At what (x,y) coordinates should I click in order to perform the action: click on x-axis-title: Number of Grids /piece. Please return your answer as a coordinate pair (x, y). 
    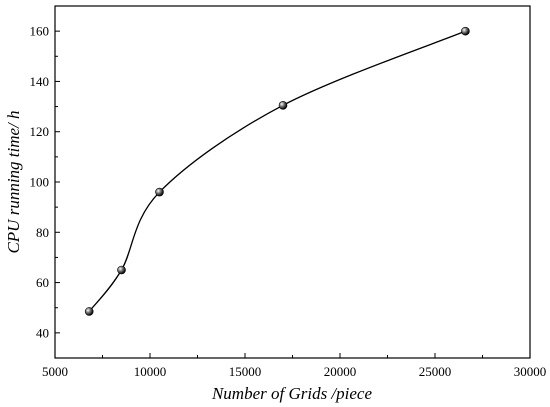
    Looking at the image, I should click on (292, 393).